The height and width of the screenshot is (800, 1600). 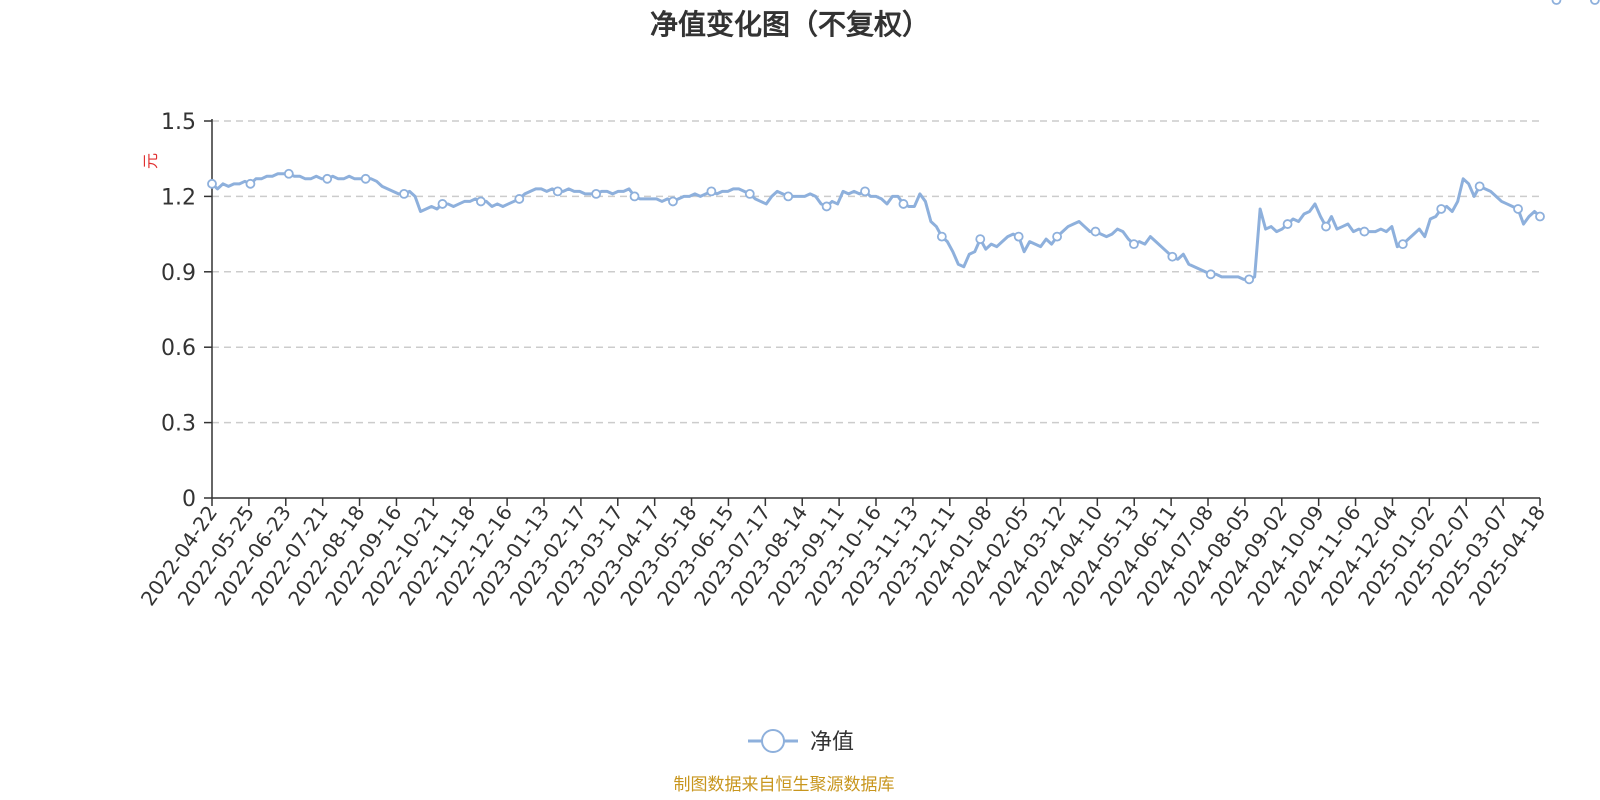 I want to click on y-tick-label-3: 0.9, so click(x=178, y=273).